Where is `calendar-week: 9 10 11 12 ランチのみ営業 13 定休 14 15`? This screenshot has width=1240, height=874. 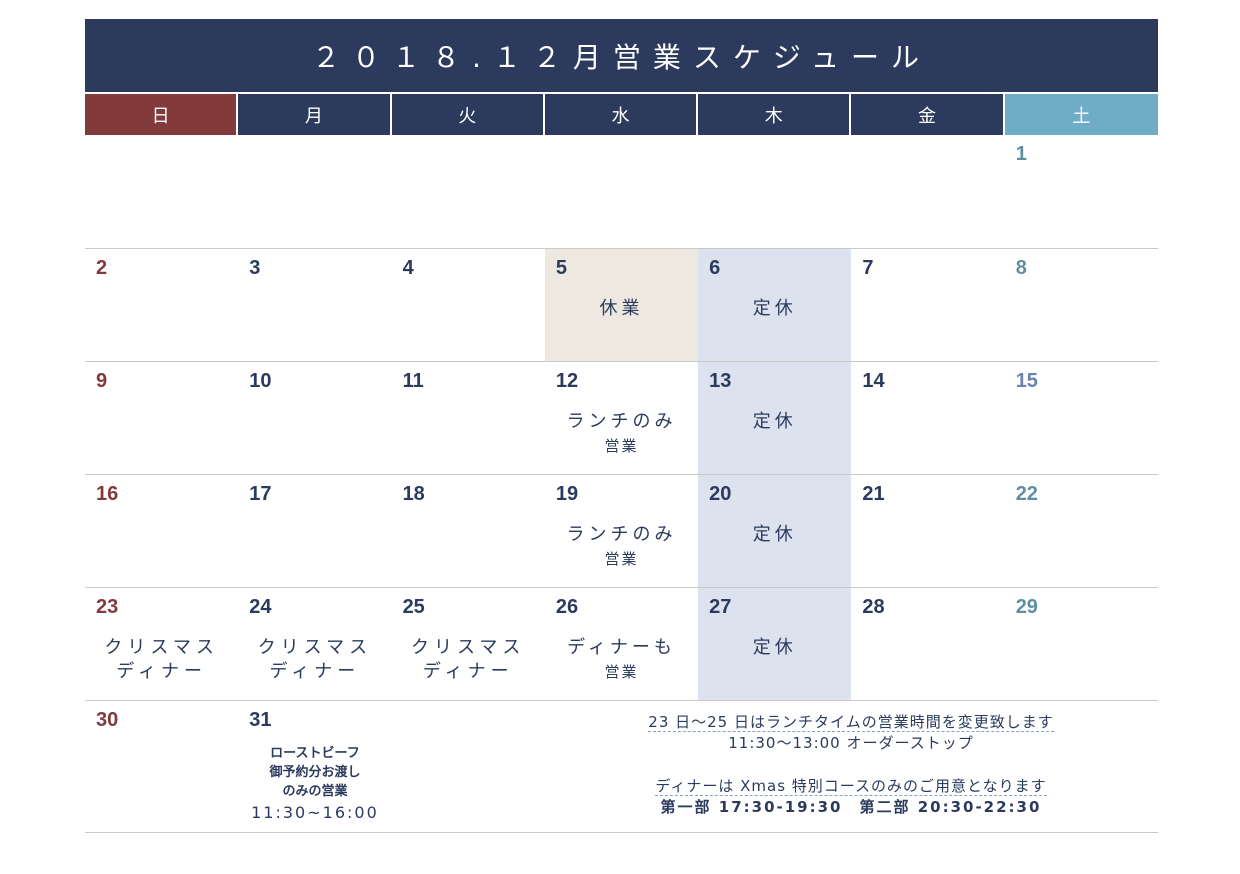
calendar-week: 9 10 11 12 ランチのみ営業 13 定休 14 15 is located at coordinates (621, 418).